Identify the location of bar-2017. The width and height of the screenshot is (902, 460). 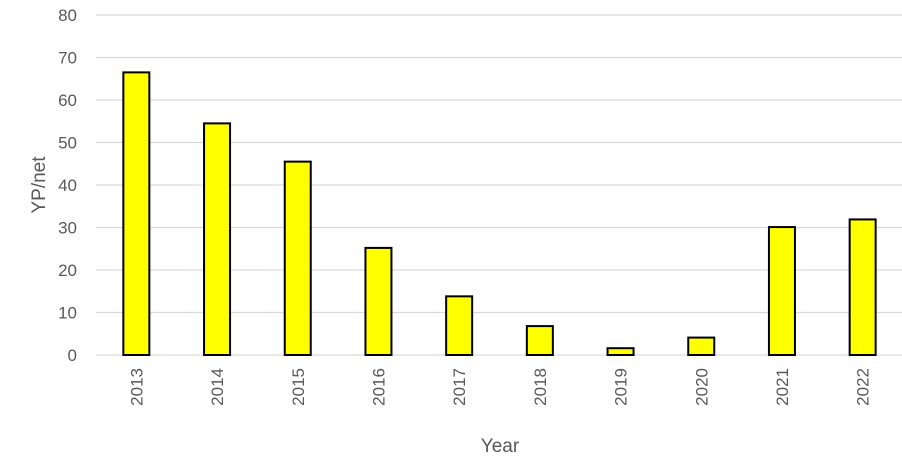
(459, 326).